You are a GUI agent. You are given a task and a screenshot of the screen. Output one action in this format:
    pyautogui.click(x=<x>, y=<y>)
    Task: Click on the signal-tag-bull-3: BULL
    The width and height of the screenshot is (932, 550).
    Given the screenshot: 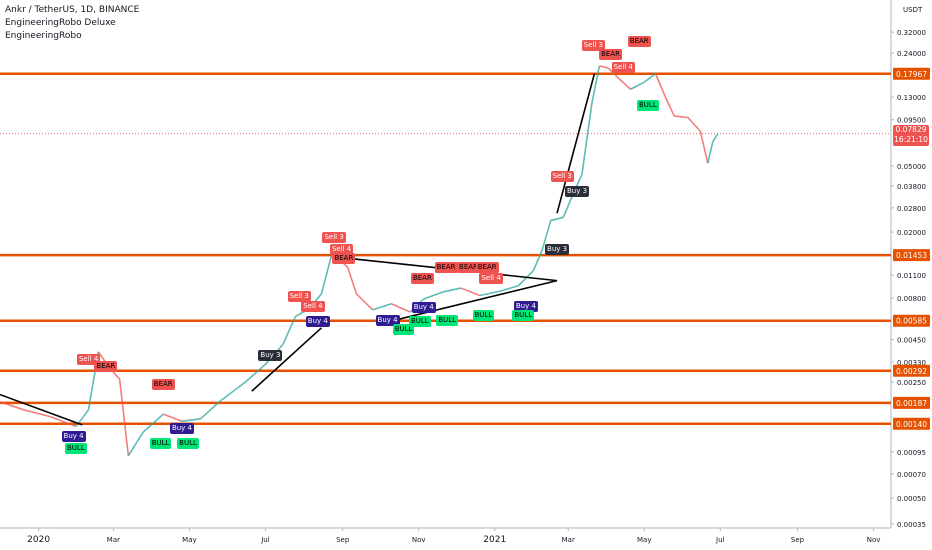 What is the action you would take?
    pyautogui.click(x=76, y=448)
    